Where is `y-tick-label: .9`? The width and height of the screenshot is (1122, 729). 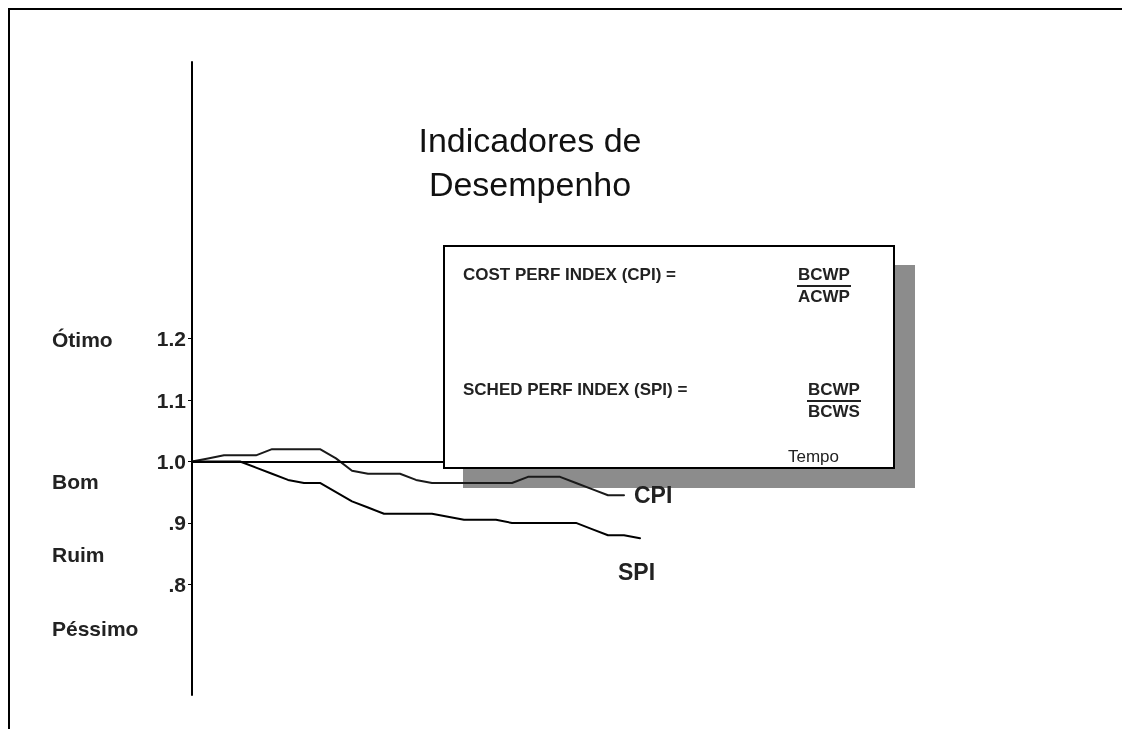
y-tick-label: .9 is located at coordinates (177, 523).